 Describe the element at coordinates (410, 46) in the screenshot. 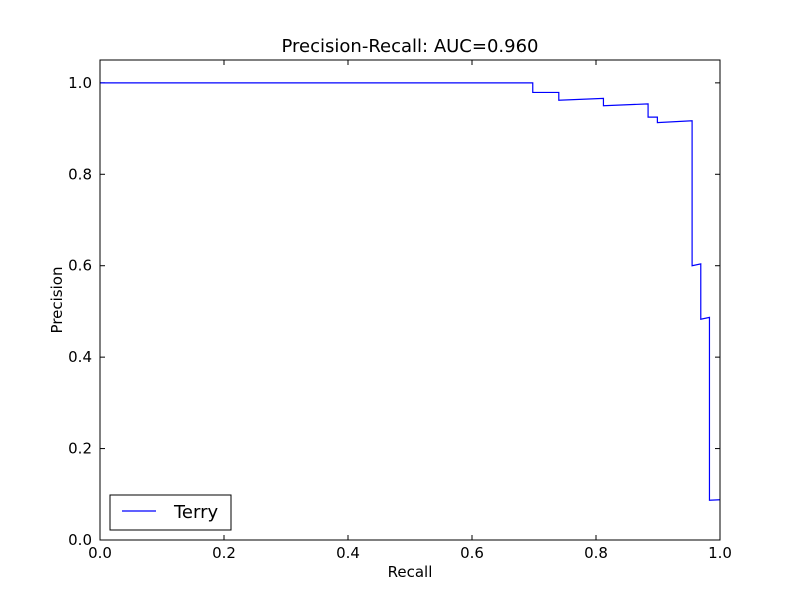

I see `chart-title: Precision-Recall: AUC=0.960` at that location.